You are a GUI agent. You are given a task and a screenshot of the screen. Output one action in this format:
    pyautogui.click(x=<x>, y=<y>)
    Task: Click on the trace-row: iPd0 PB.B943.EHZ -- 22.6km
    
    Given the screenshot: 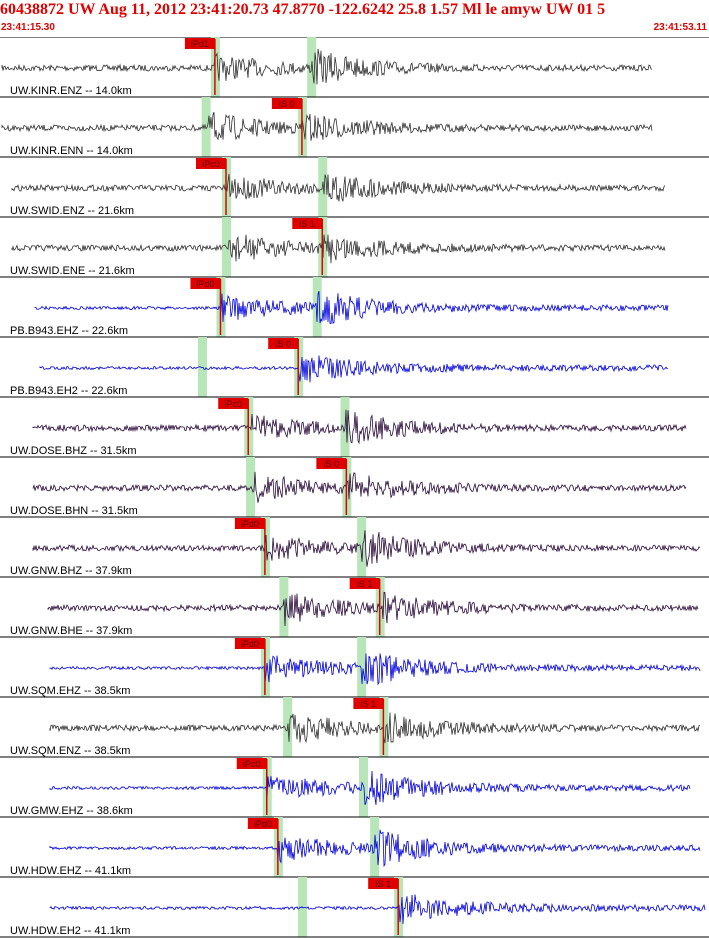 What is the action you would take?
    pyautogui.click(x=354, y=306)
    